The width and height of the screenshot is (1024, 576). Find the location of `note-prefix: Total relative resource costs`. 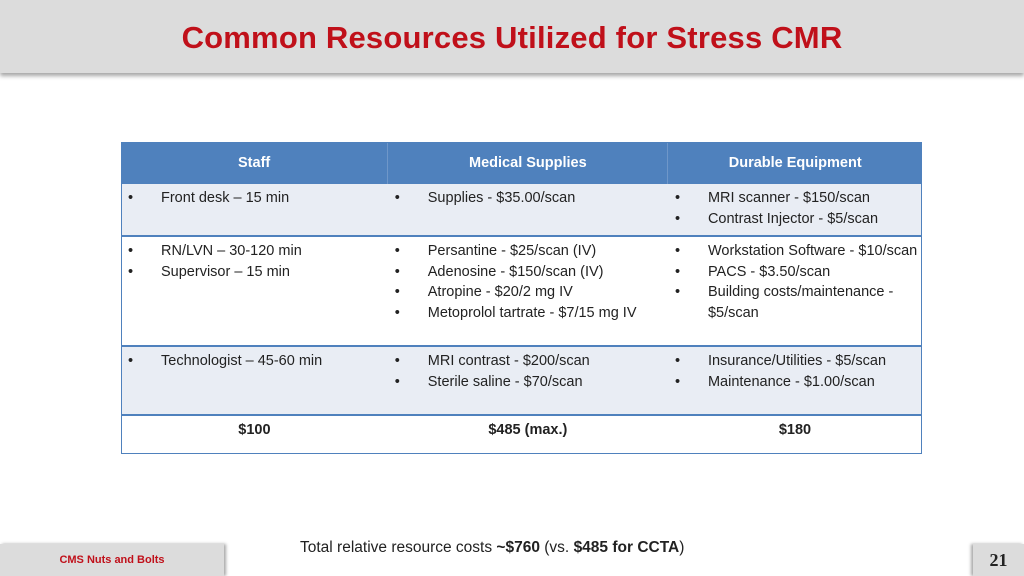

note-prefix: Total relative resource costs is located at coordinates (398, 547).